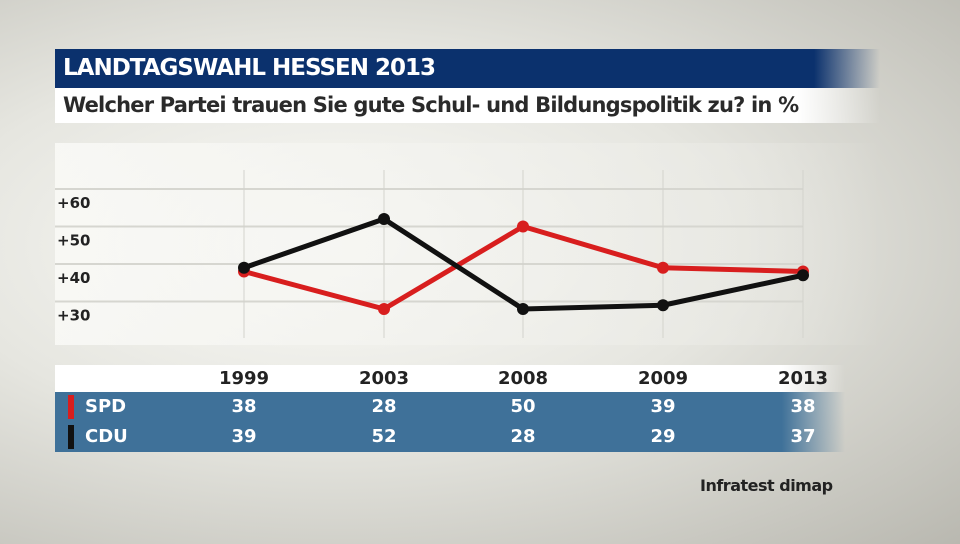 The image size is (960, 544). What do you see at coordinates (106, 436) in the screenshot?
I see `series-label: CDU` at bounding box center [106, 436].